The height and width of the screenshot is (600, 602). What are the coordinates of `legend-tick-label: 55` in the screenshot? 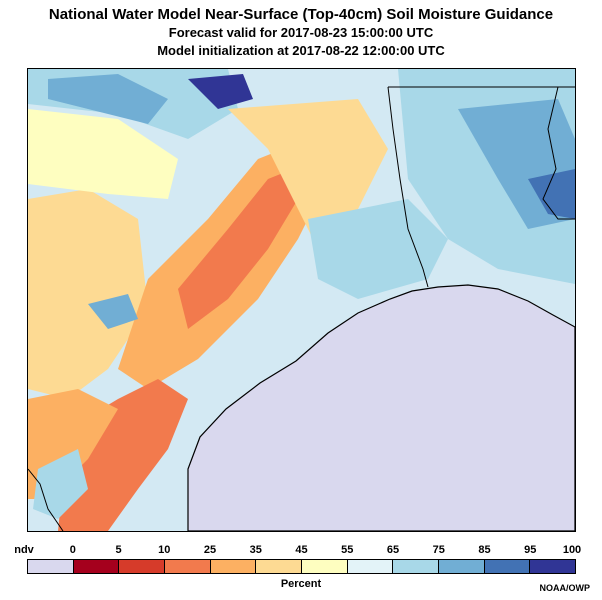 It's located at (347, 550).